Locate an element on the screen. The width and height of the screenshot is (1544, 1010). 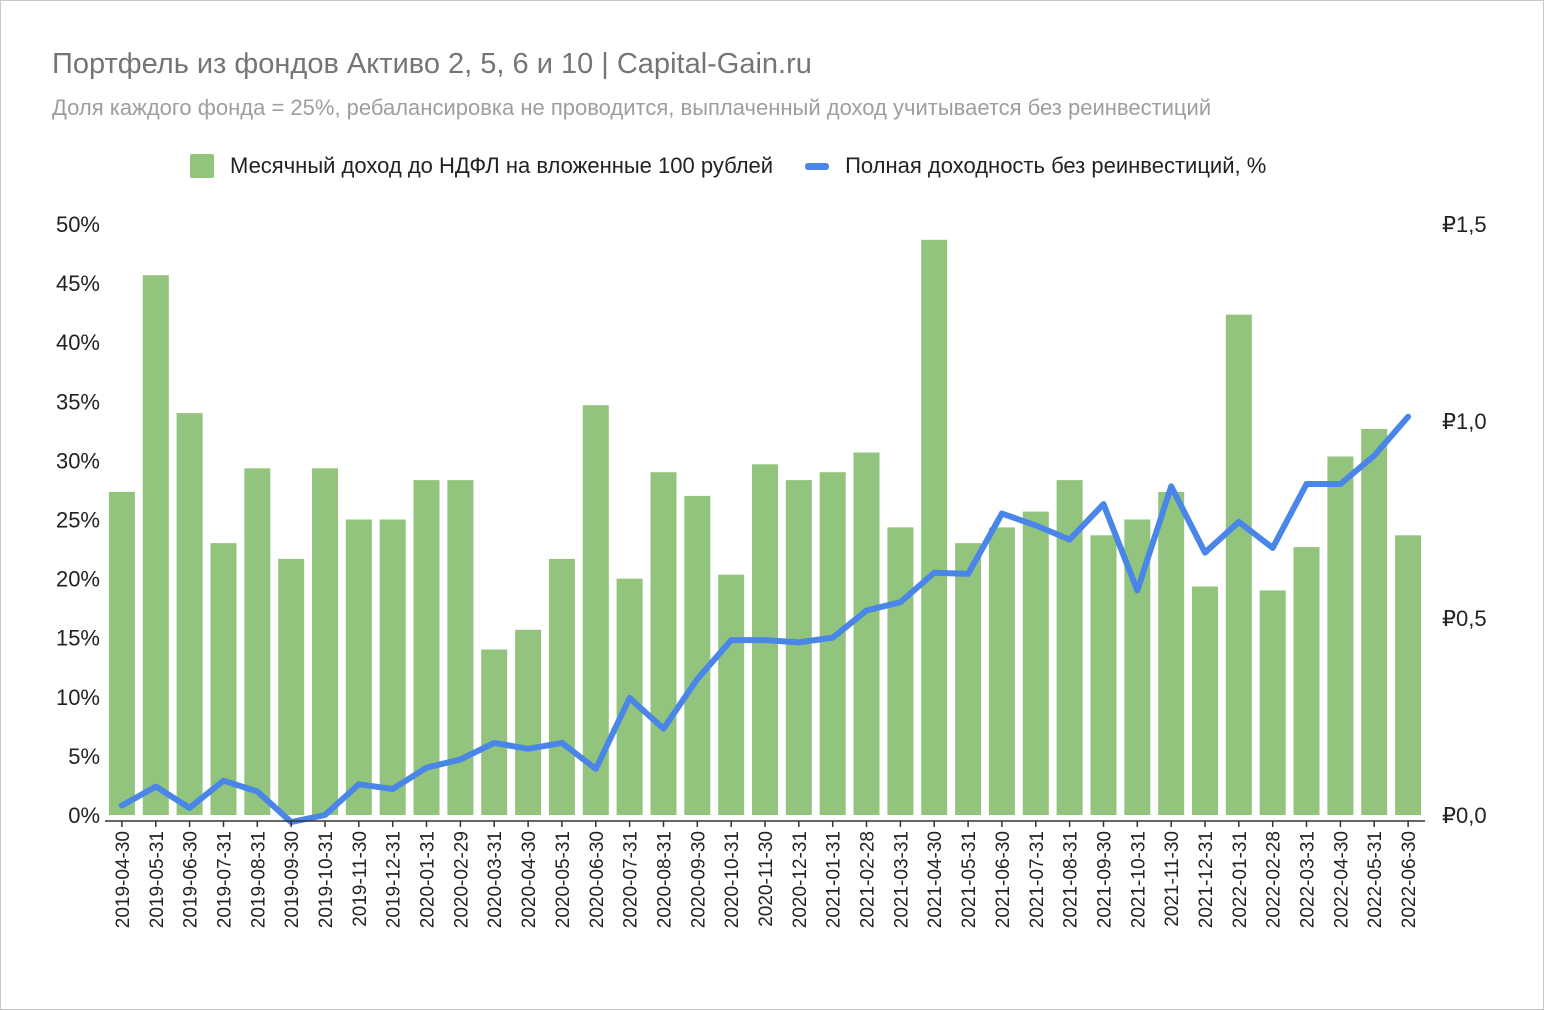
y-left-tick-label: 5% is located at coordinates (84, 756).